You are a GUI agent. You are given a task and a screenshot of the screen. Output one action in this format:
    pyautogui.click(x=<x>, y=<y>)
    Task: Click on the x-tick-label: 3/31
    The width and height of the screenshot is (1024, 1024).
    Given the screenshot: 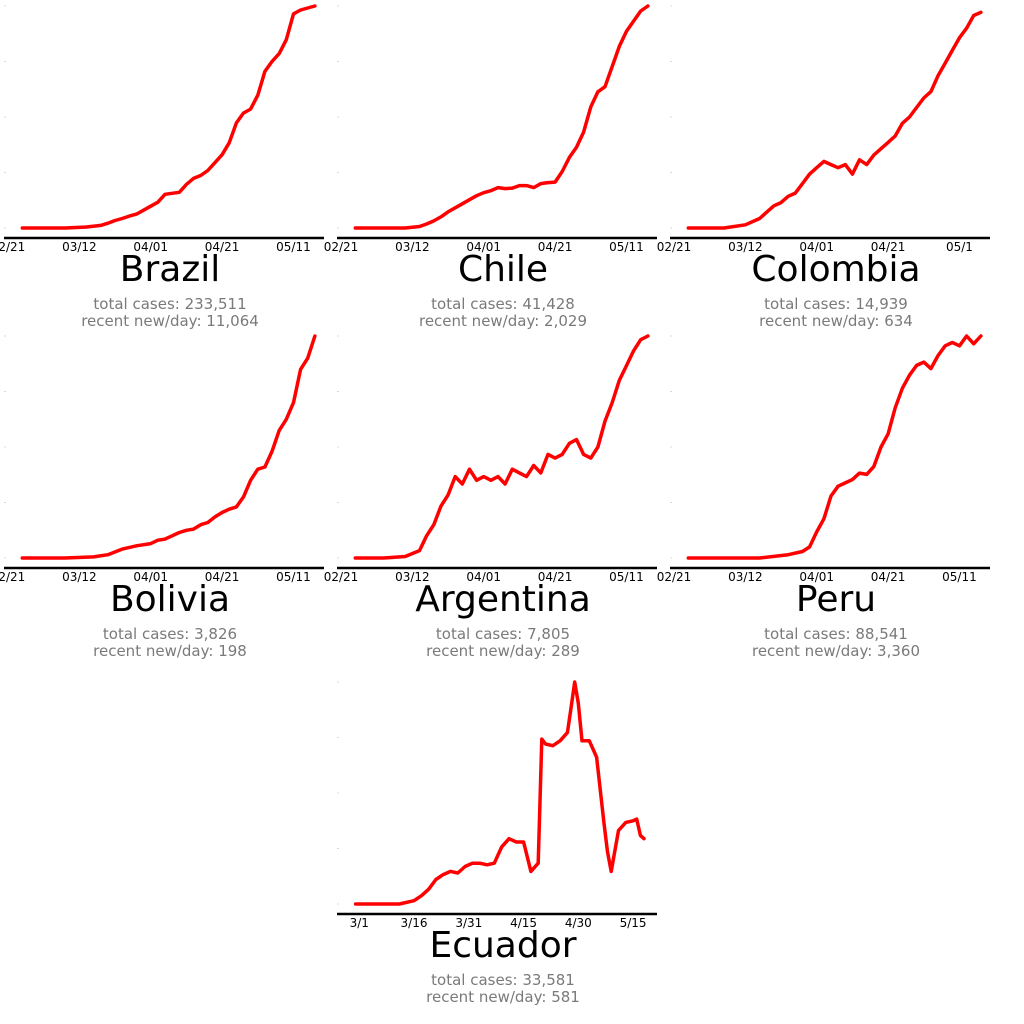 What is the action you would take?
    pyautogui.click(x=468, y=923)
    